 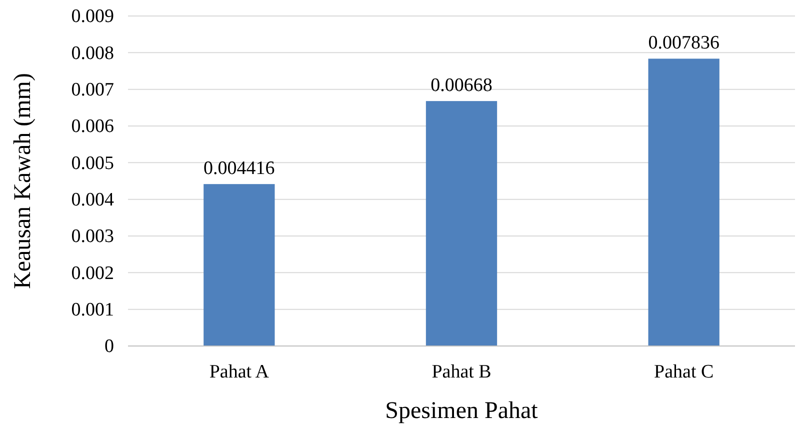 I want to click on y-tick-label: 0.006, so click(x=92, y=127).